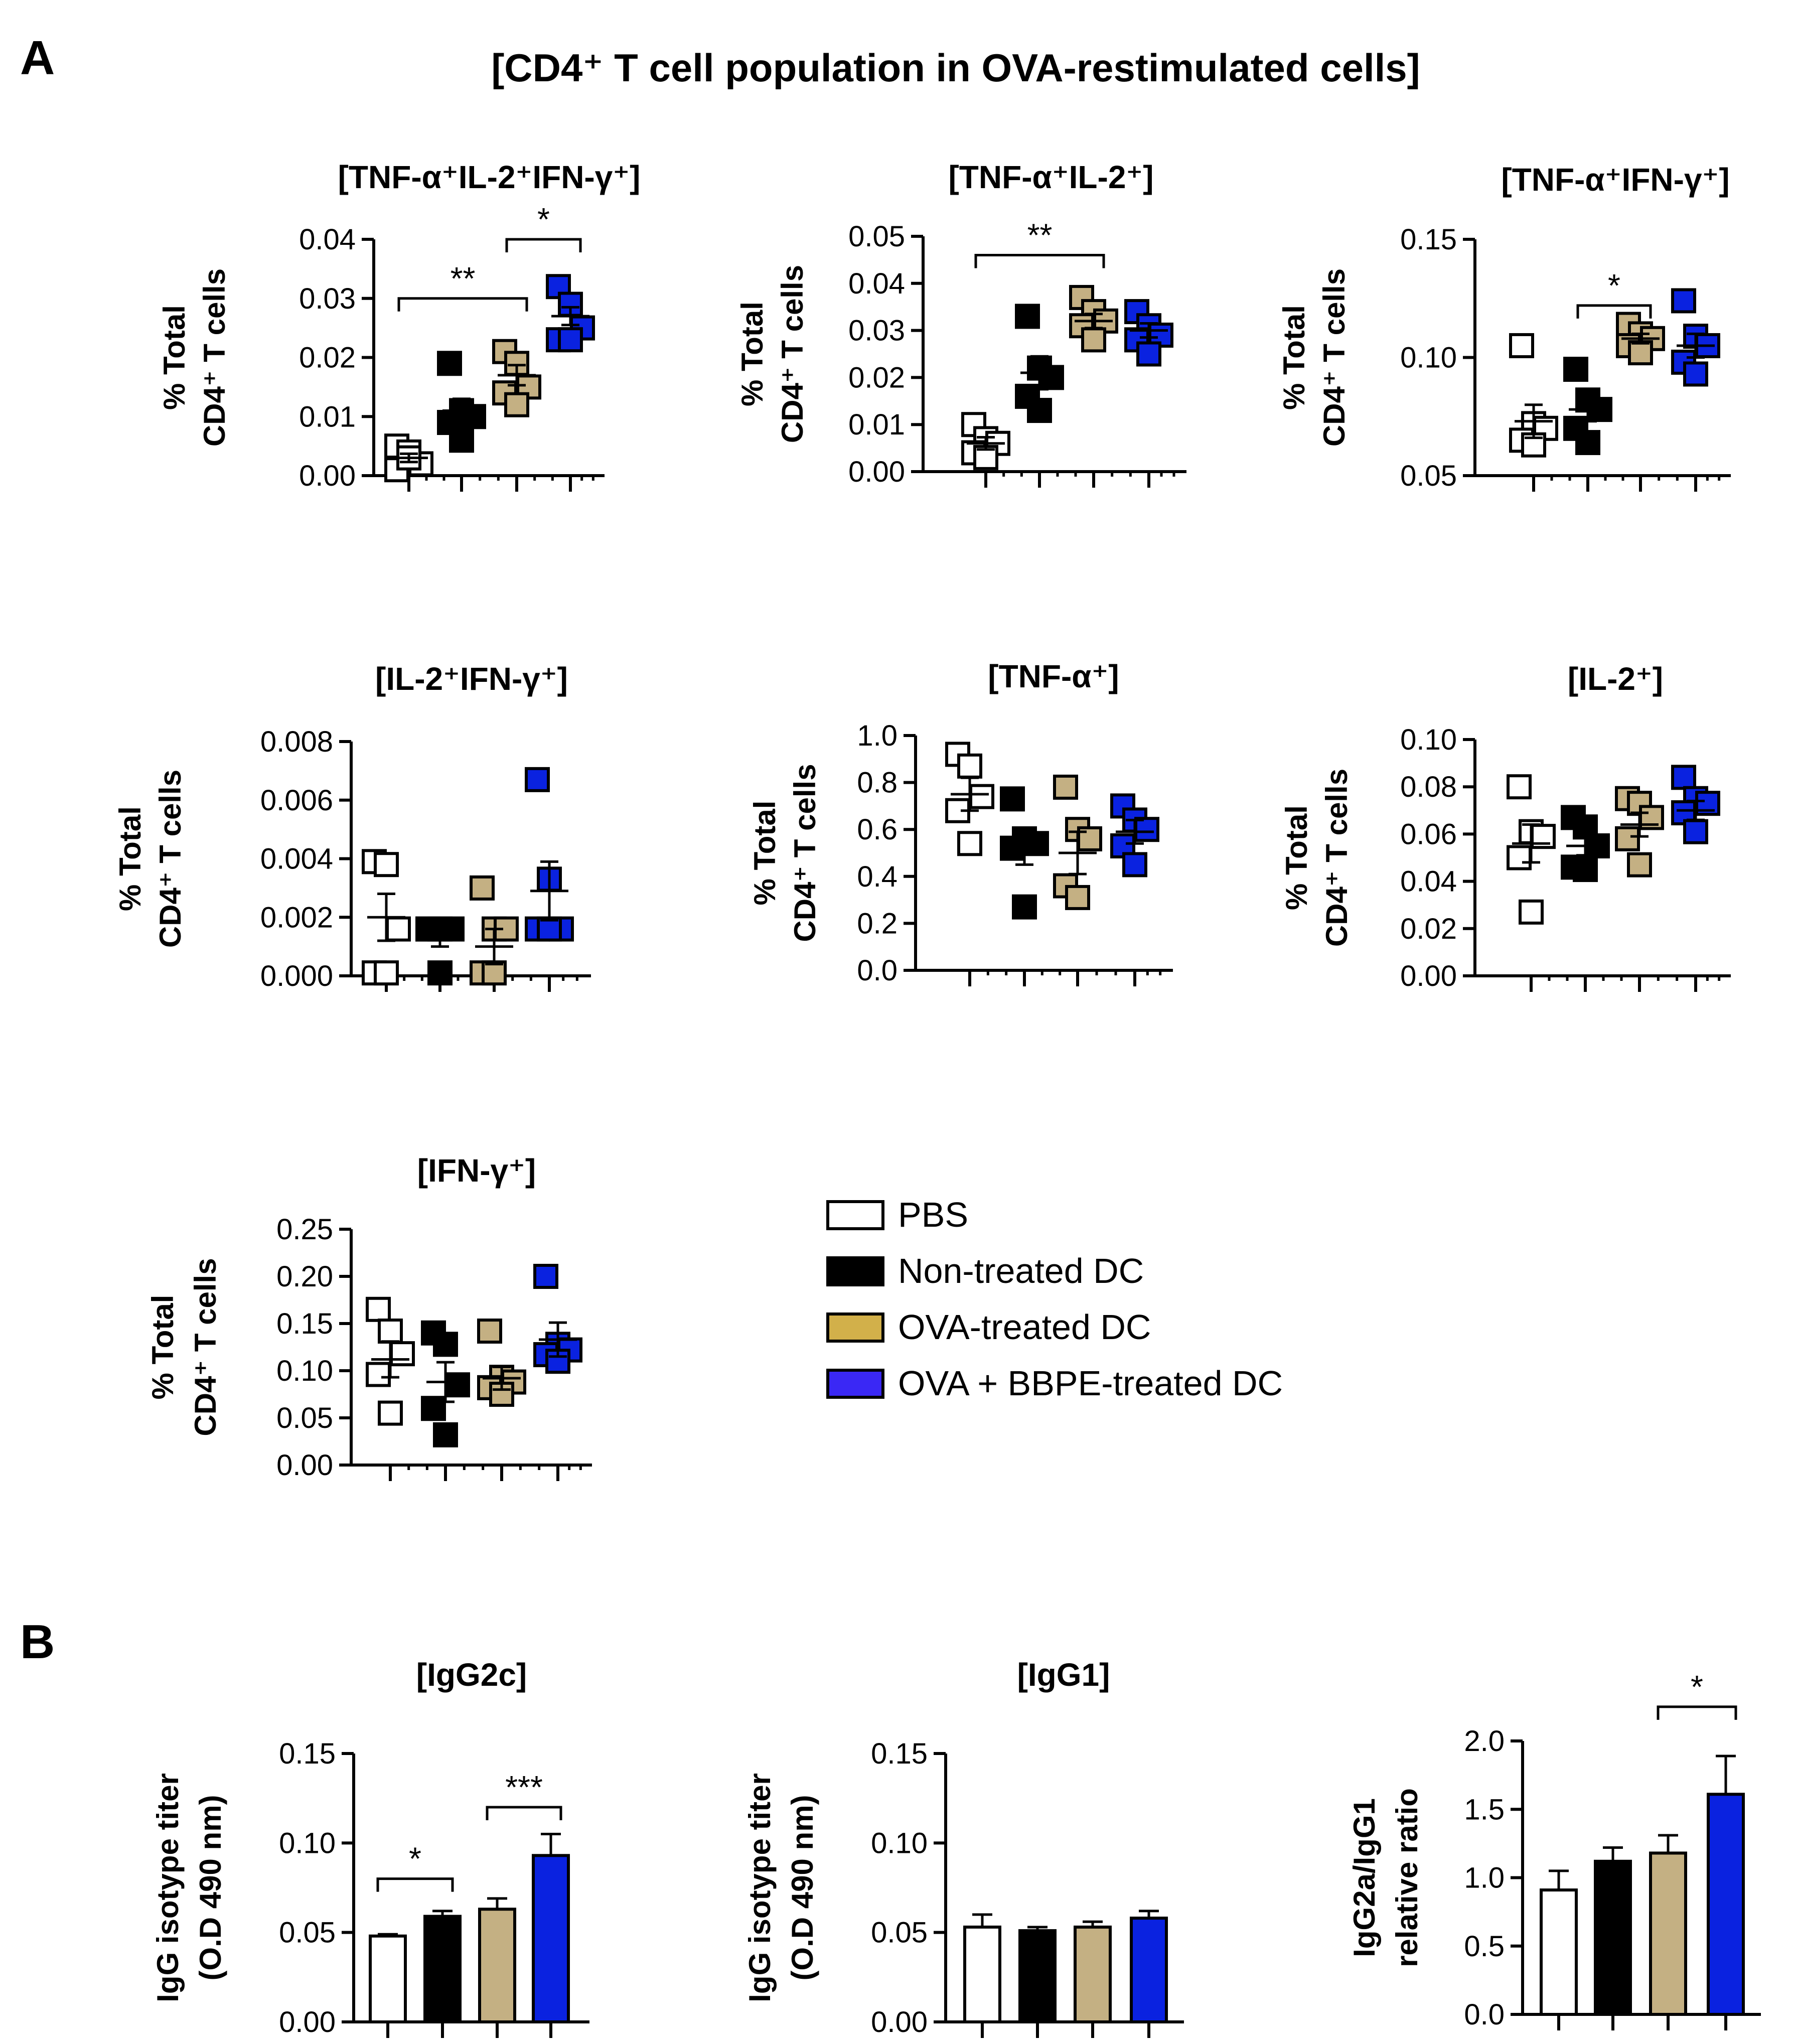 The width and height of the screenshot is (1793, 2044). What do you see at coordinates (1484, 1809) in the screenshot?
I see `y-tick-label: 1.5` at bounding box center [1484, 1809].